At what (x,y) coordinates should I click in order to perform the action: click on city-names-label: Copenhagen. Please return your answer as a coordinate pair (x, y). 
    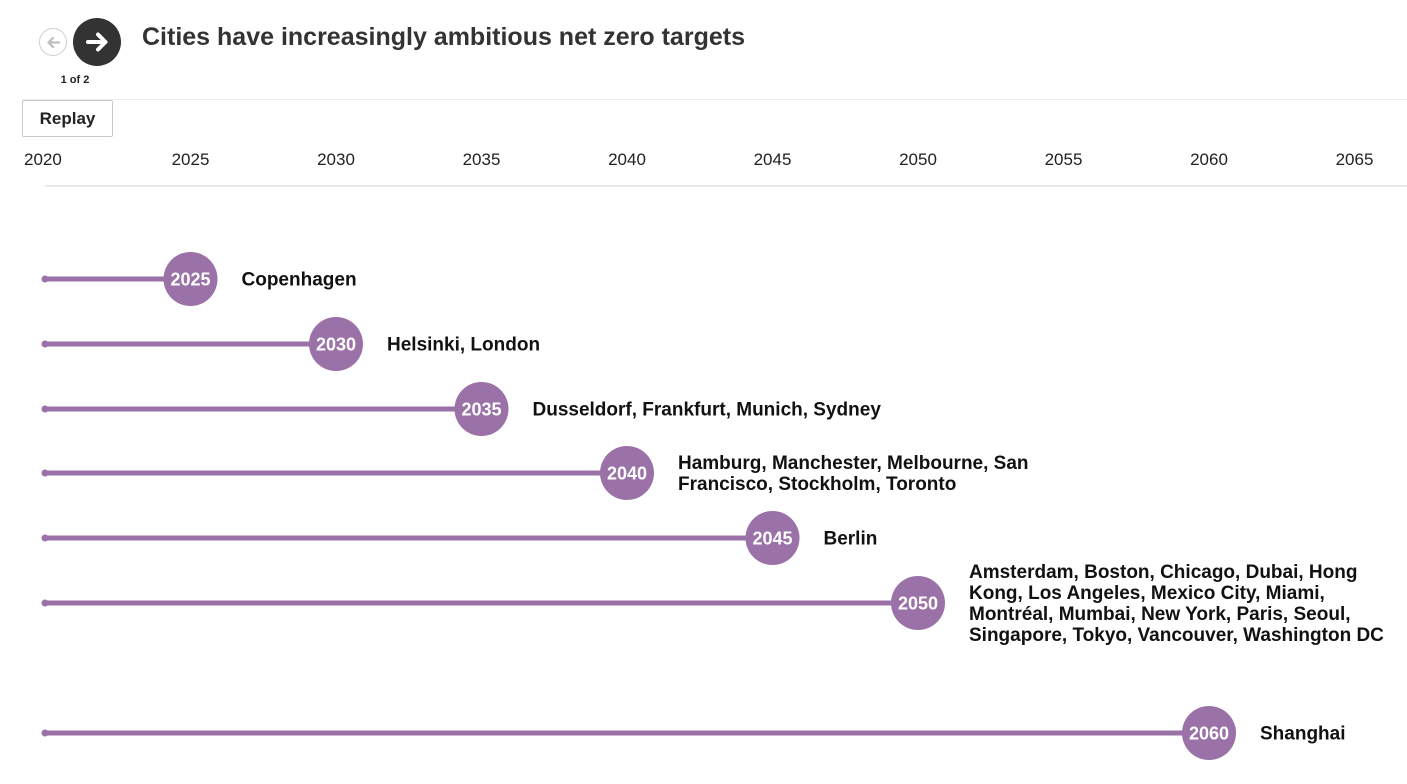
    Looking at the image, I should click on (299, 280).